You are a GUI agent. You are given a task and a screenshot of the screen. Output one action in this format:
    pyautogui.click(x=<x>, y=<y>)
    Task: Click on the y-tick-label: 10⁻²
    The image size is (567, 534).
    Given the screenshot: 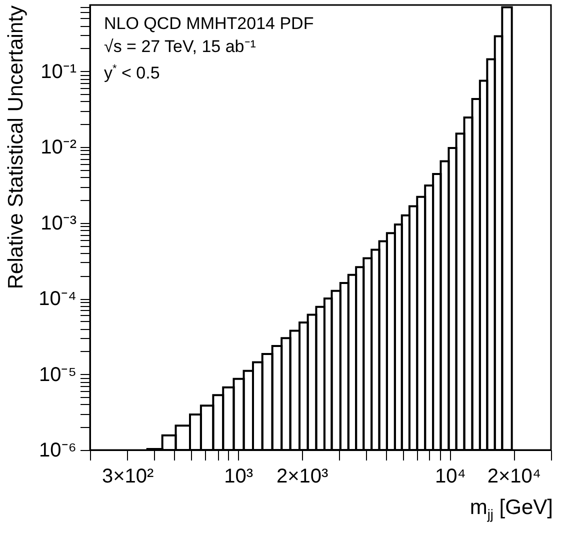 What is the action you would take?
    pyautogui.click(x=58, y=147)
    